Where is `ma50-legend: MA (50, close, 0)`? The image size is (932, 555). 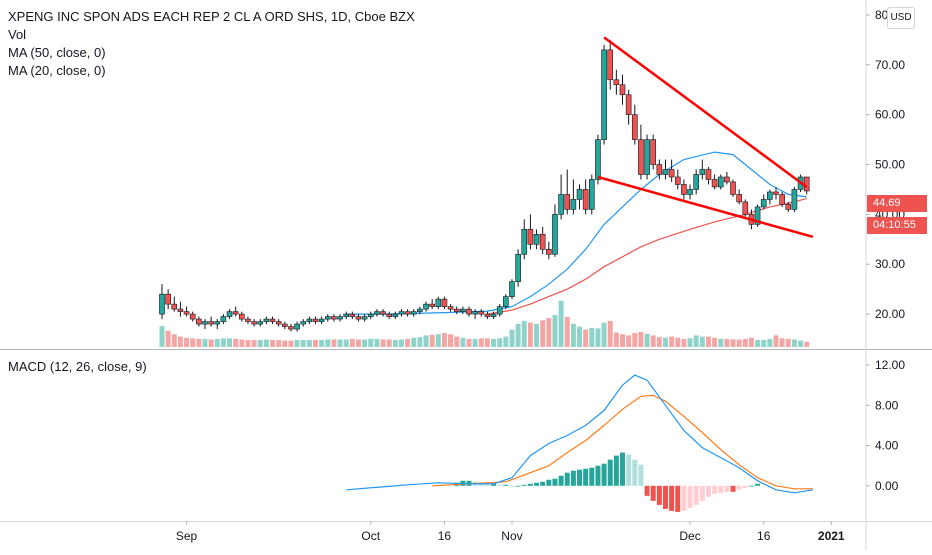
ma50-legend: MA (50, close, 0) is located at coordinates (57, 52).